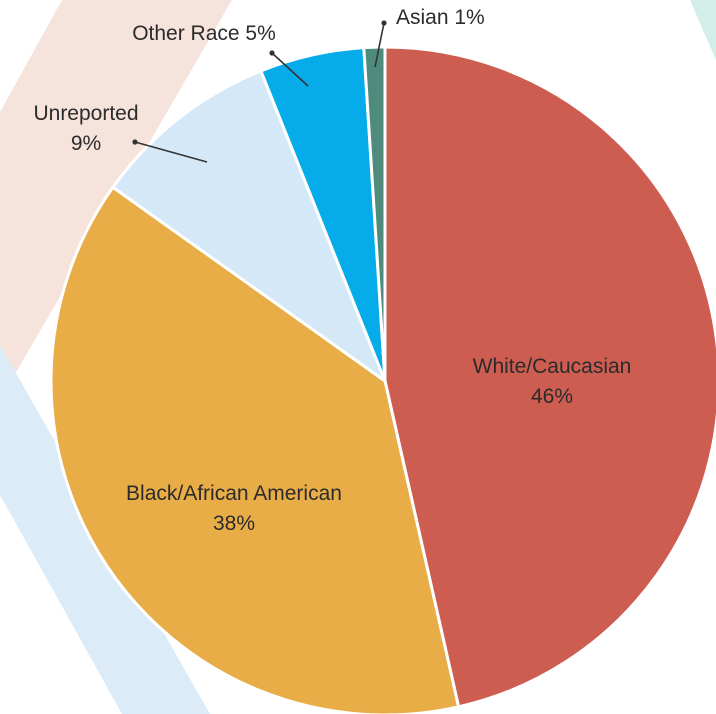  What do you see at coordinates (272, 53) in the screenshot?
I see `pie-label-other-race-leader-dot` at bounding box center [272, 53].